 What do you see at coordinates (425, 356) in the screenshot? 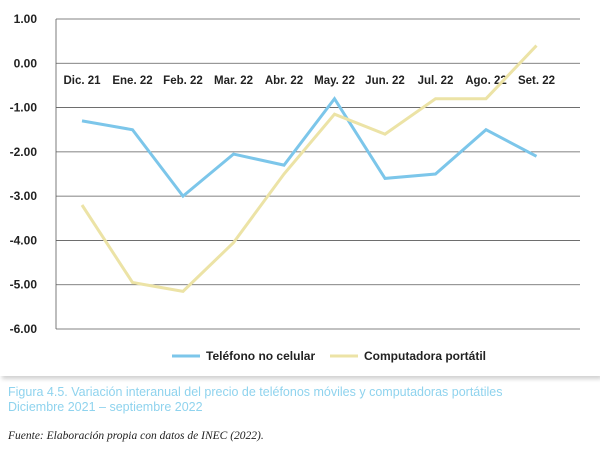
I see `legend-label: Computadora portátil` at bounding box center [425, 356].